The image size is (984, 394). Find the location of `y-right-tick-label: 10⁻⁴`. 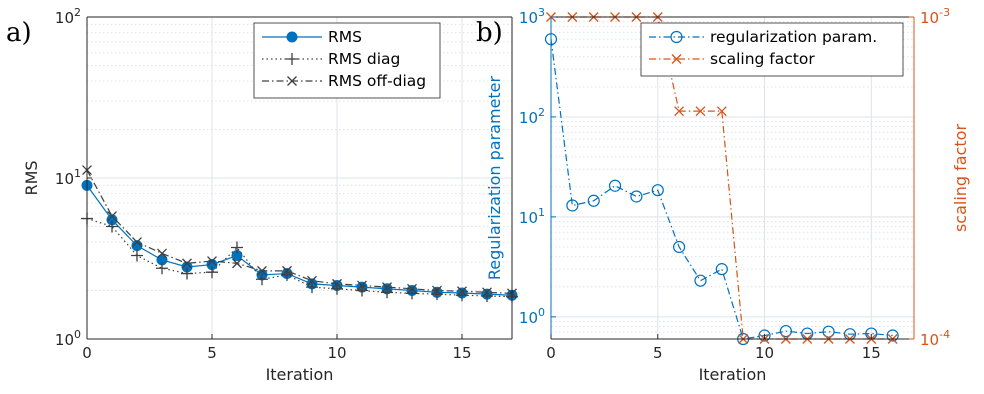

y-right-tick-label: 10⁻⁴ is located at coordinates (935, 338).